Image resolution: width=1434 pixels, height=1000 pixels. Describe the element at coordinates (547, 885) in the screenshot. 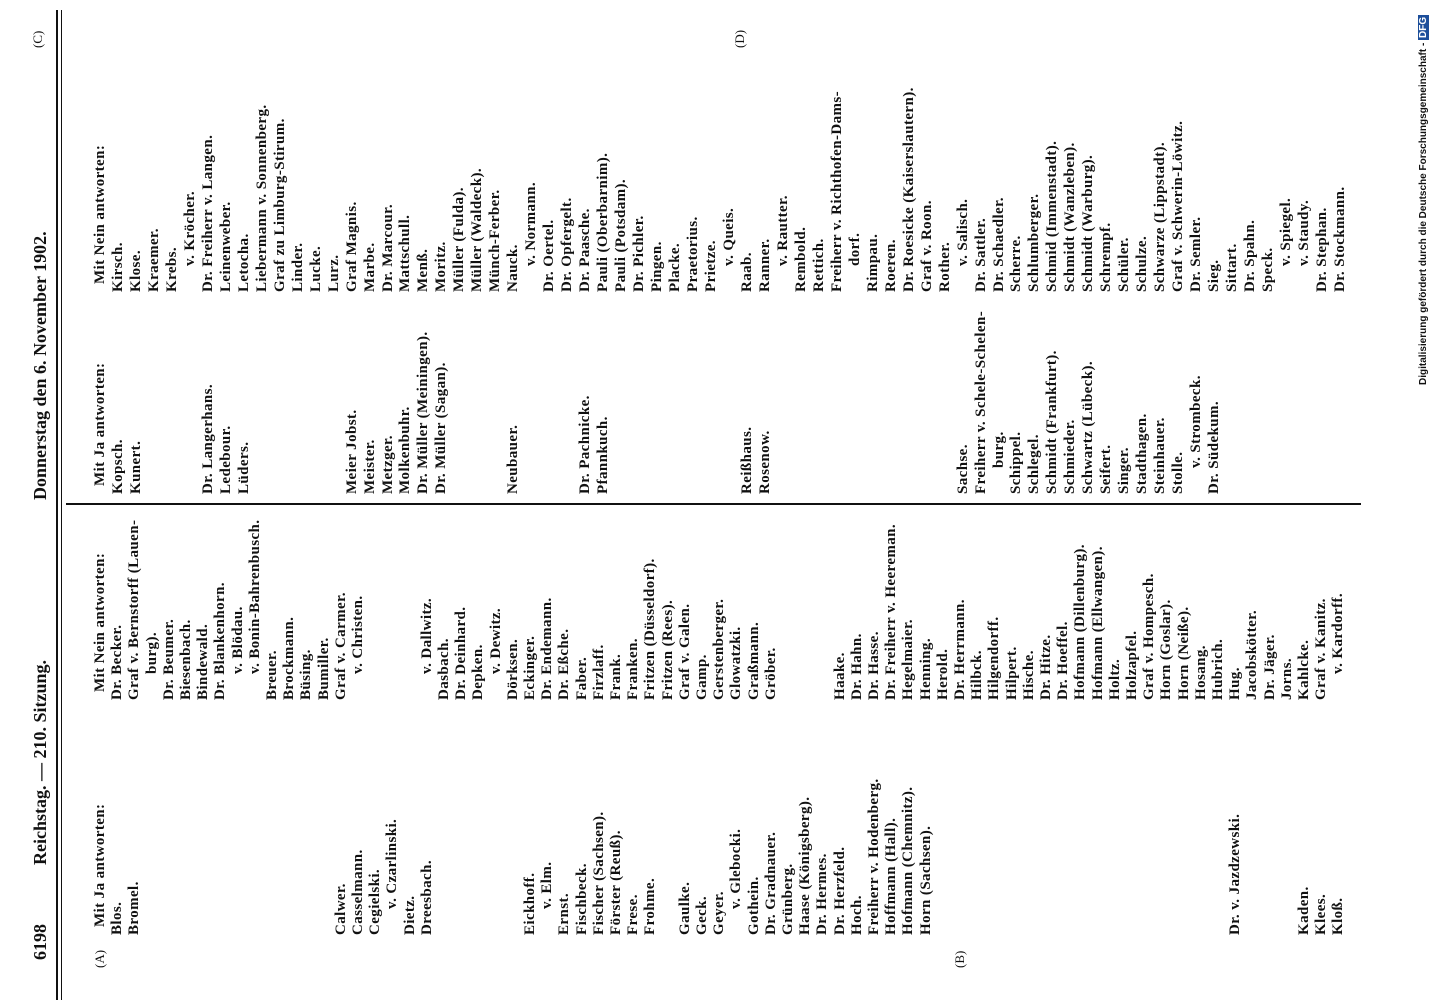

I see `vote-entry: v. Elm.` at that location.